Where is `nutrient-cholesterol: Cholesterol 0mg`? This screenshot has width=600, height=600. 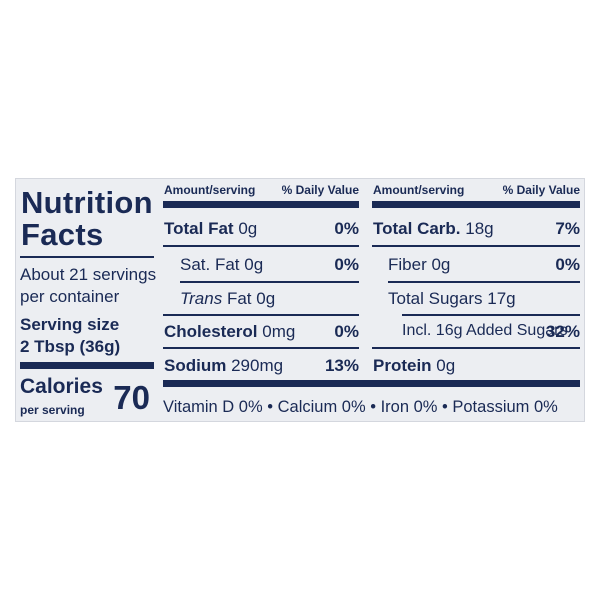 nutrient-cholesterol: Cholesterol 0mg is located at coordinates (230, 331).